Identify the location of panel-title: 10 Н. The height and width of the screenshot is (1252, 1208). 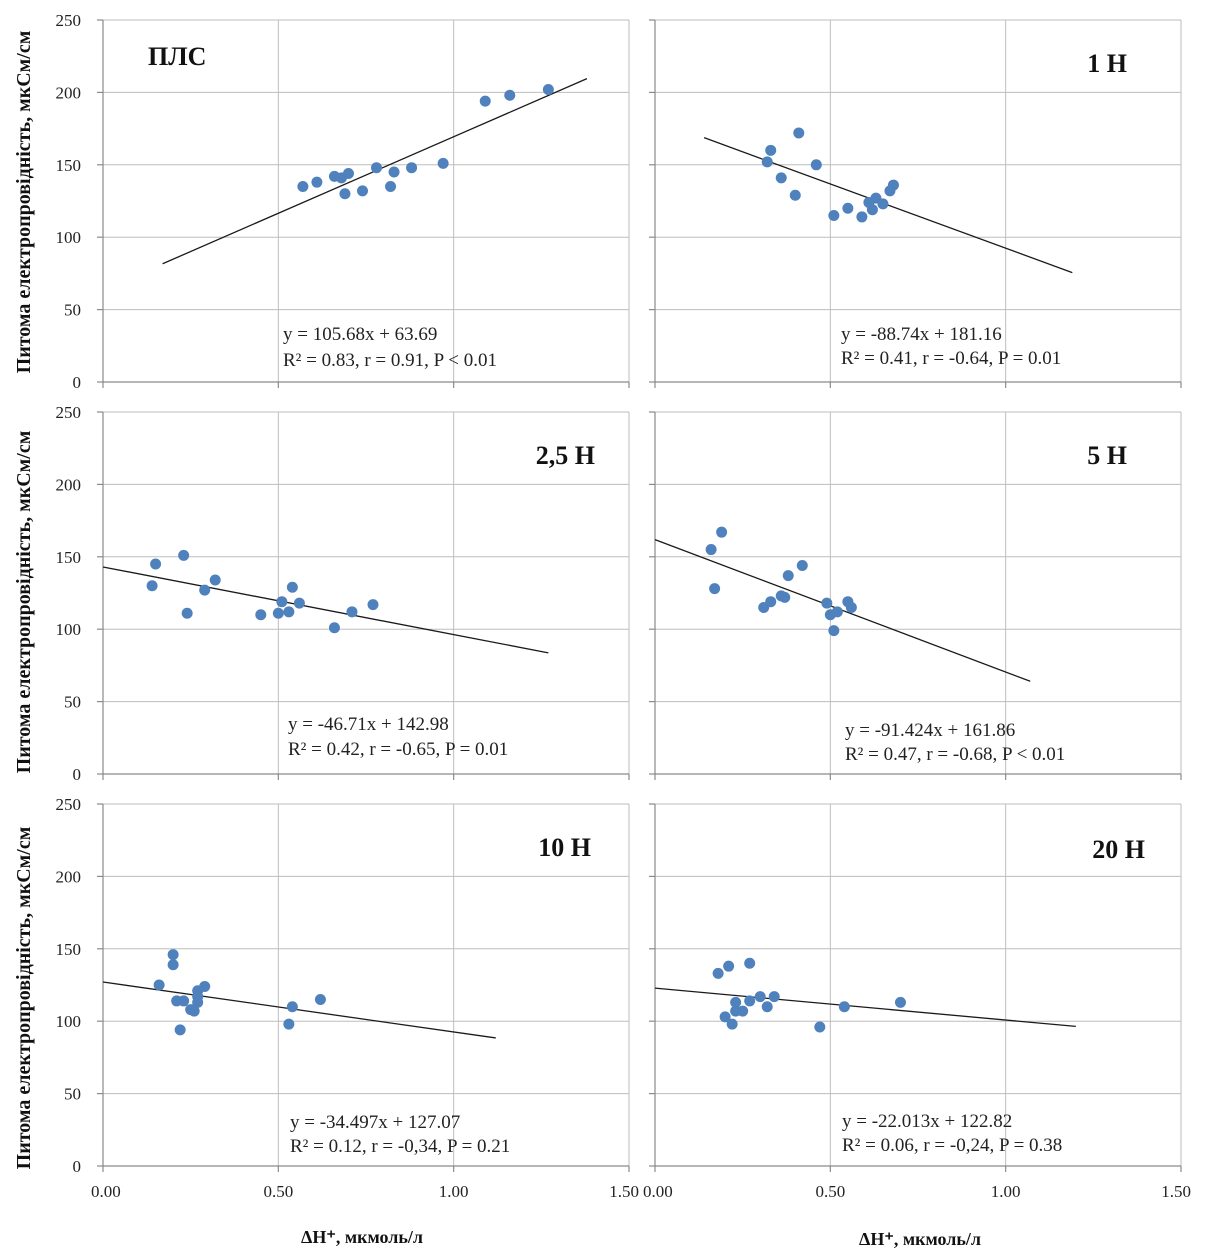
(564, 847).